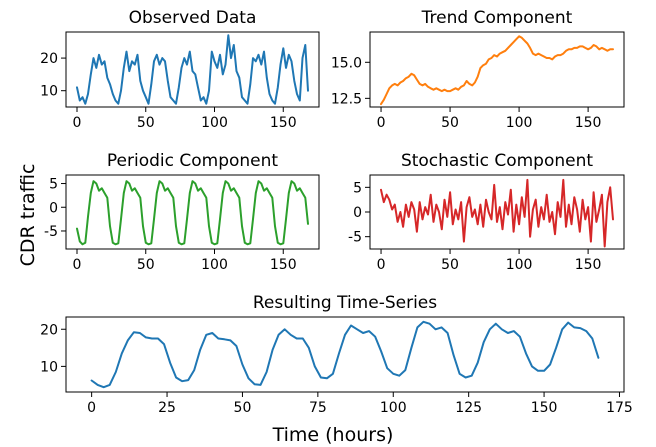 Image resolution: width=656 pixels, height=447 pixels. Describe the element at coordinates (193, 18) in the screenshot. I see `panel-title: Observed Data` at that location.